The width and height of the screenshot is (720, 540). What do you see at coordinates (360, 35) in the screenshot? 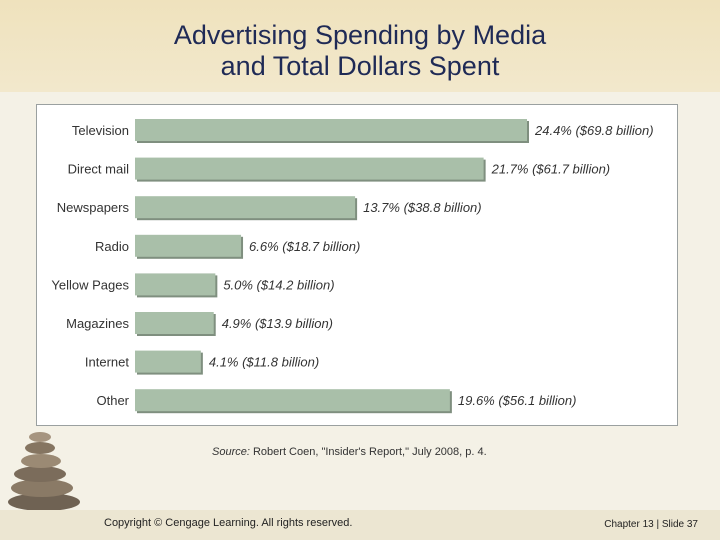
I see `title-line-1: Advertising Spending by Media` at bounding box center [360, 35].